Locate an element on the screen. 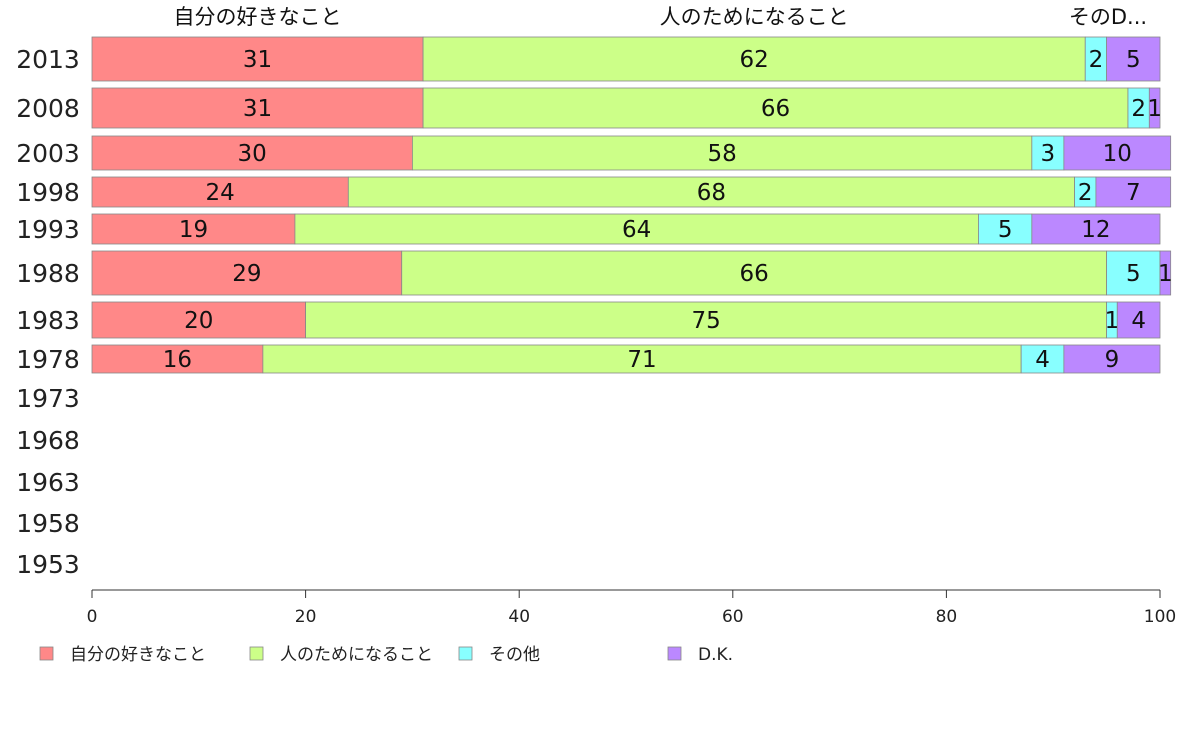 The width and height of the screenshot is (1188, 736). bar-value-label: 64 is located at coordinates (636, 230).